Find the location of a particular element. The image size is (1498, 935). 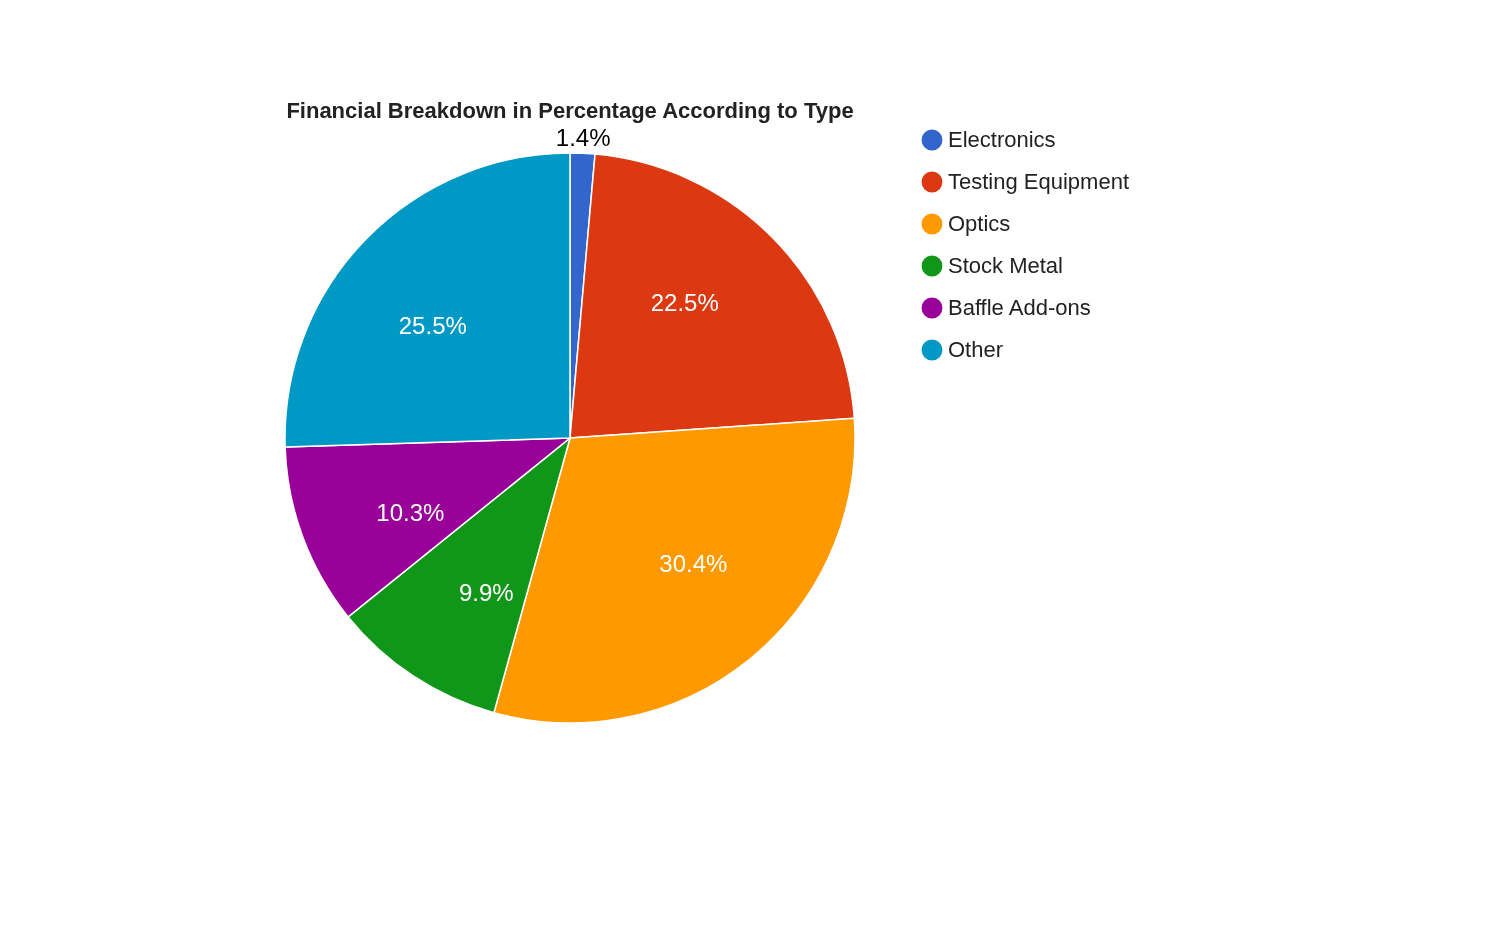

data-label: 25.5% is located at coordinates (432, 325).